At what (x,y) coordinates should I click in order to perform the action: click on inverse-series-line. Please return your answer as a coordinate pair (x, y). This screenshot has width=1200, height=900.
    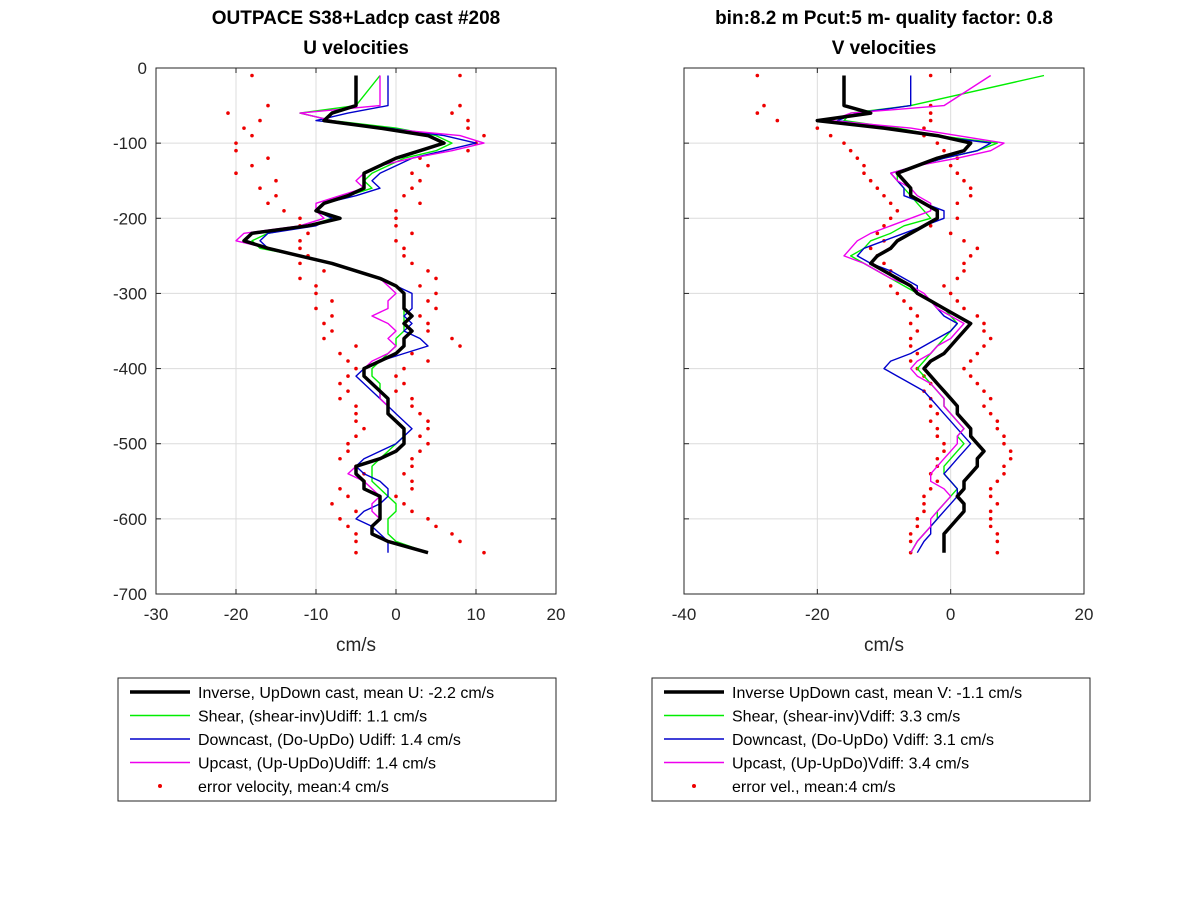
    Looking at the image, I should click on (344, 315).